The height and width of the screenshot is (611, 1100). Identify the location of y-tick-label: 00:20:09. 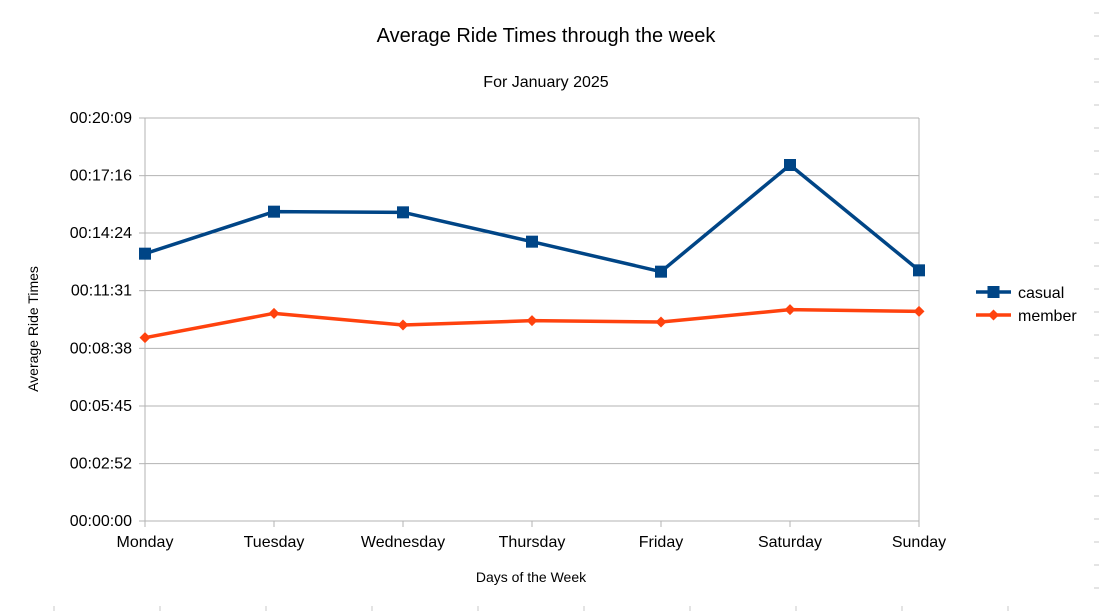
(101, 118).